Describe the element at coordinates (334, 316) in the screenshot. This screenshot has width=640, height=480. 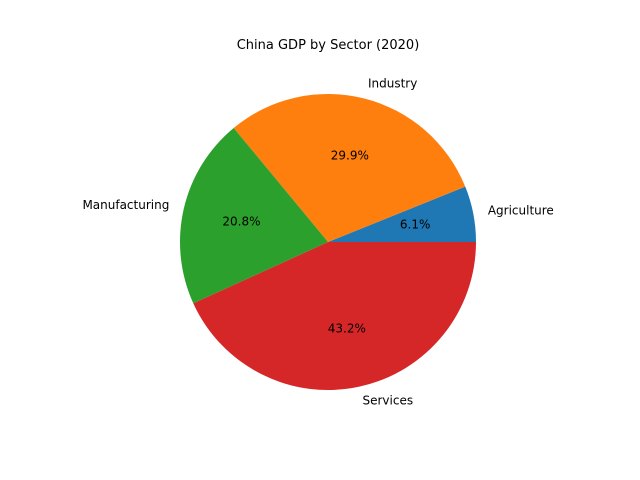
I see `pie-slice-services` at that location.